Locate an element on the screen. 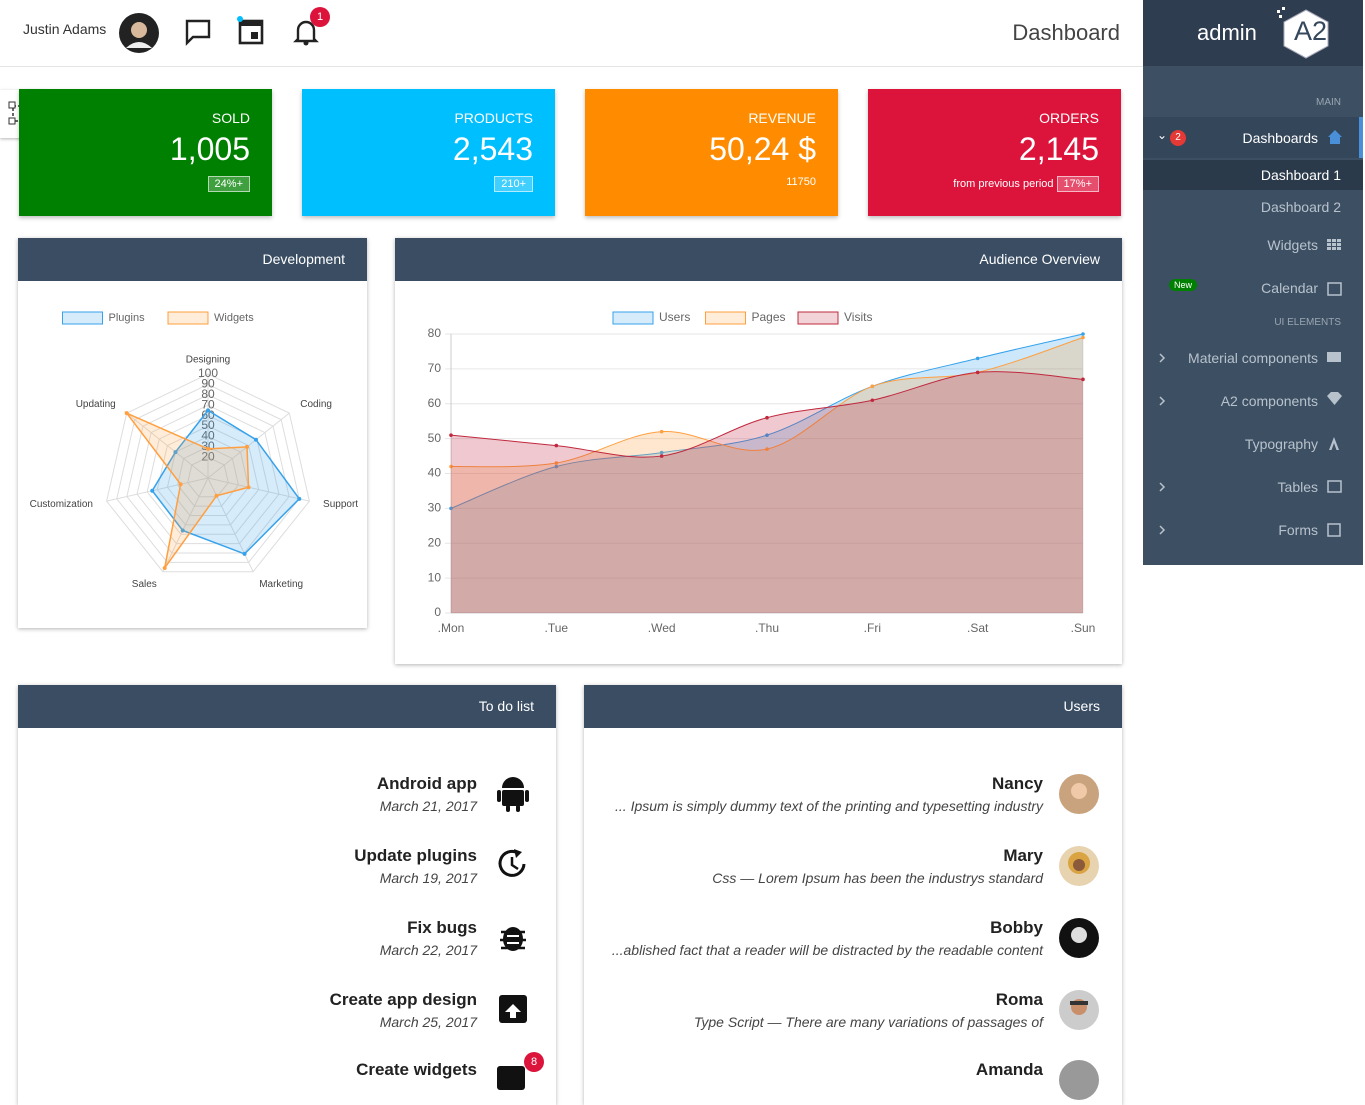 This screenshot has height=1105, width=1365. panel-title: To do list is located at coordinates (287, 706).